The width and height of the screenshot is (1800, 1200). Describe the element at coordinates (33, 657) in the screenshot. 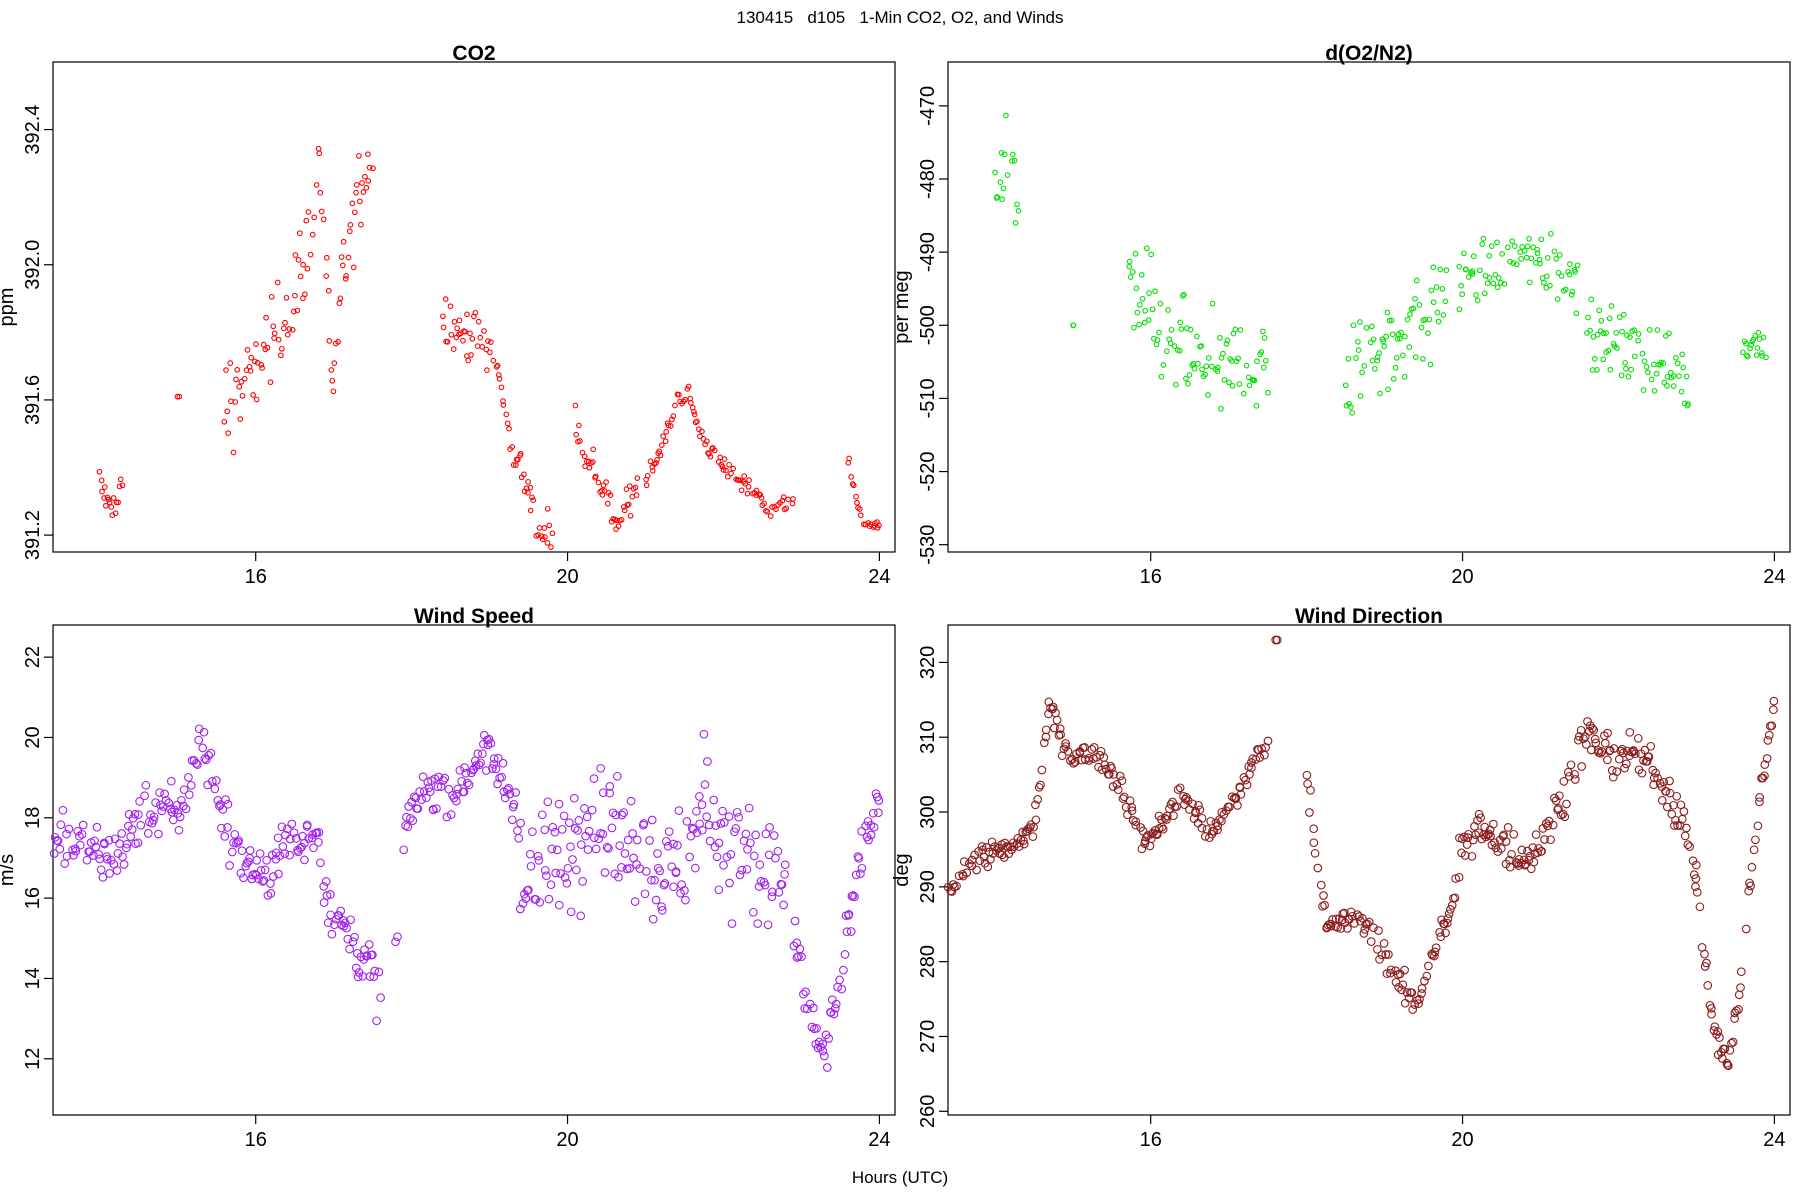

I see `y-tick-label: 22` at that location.